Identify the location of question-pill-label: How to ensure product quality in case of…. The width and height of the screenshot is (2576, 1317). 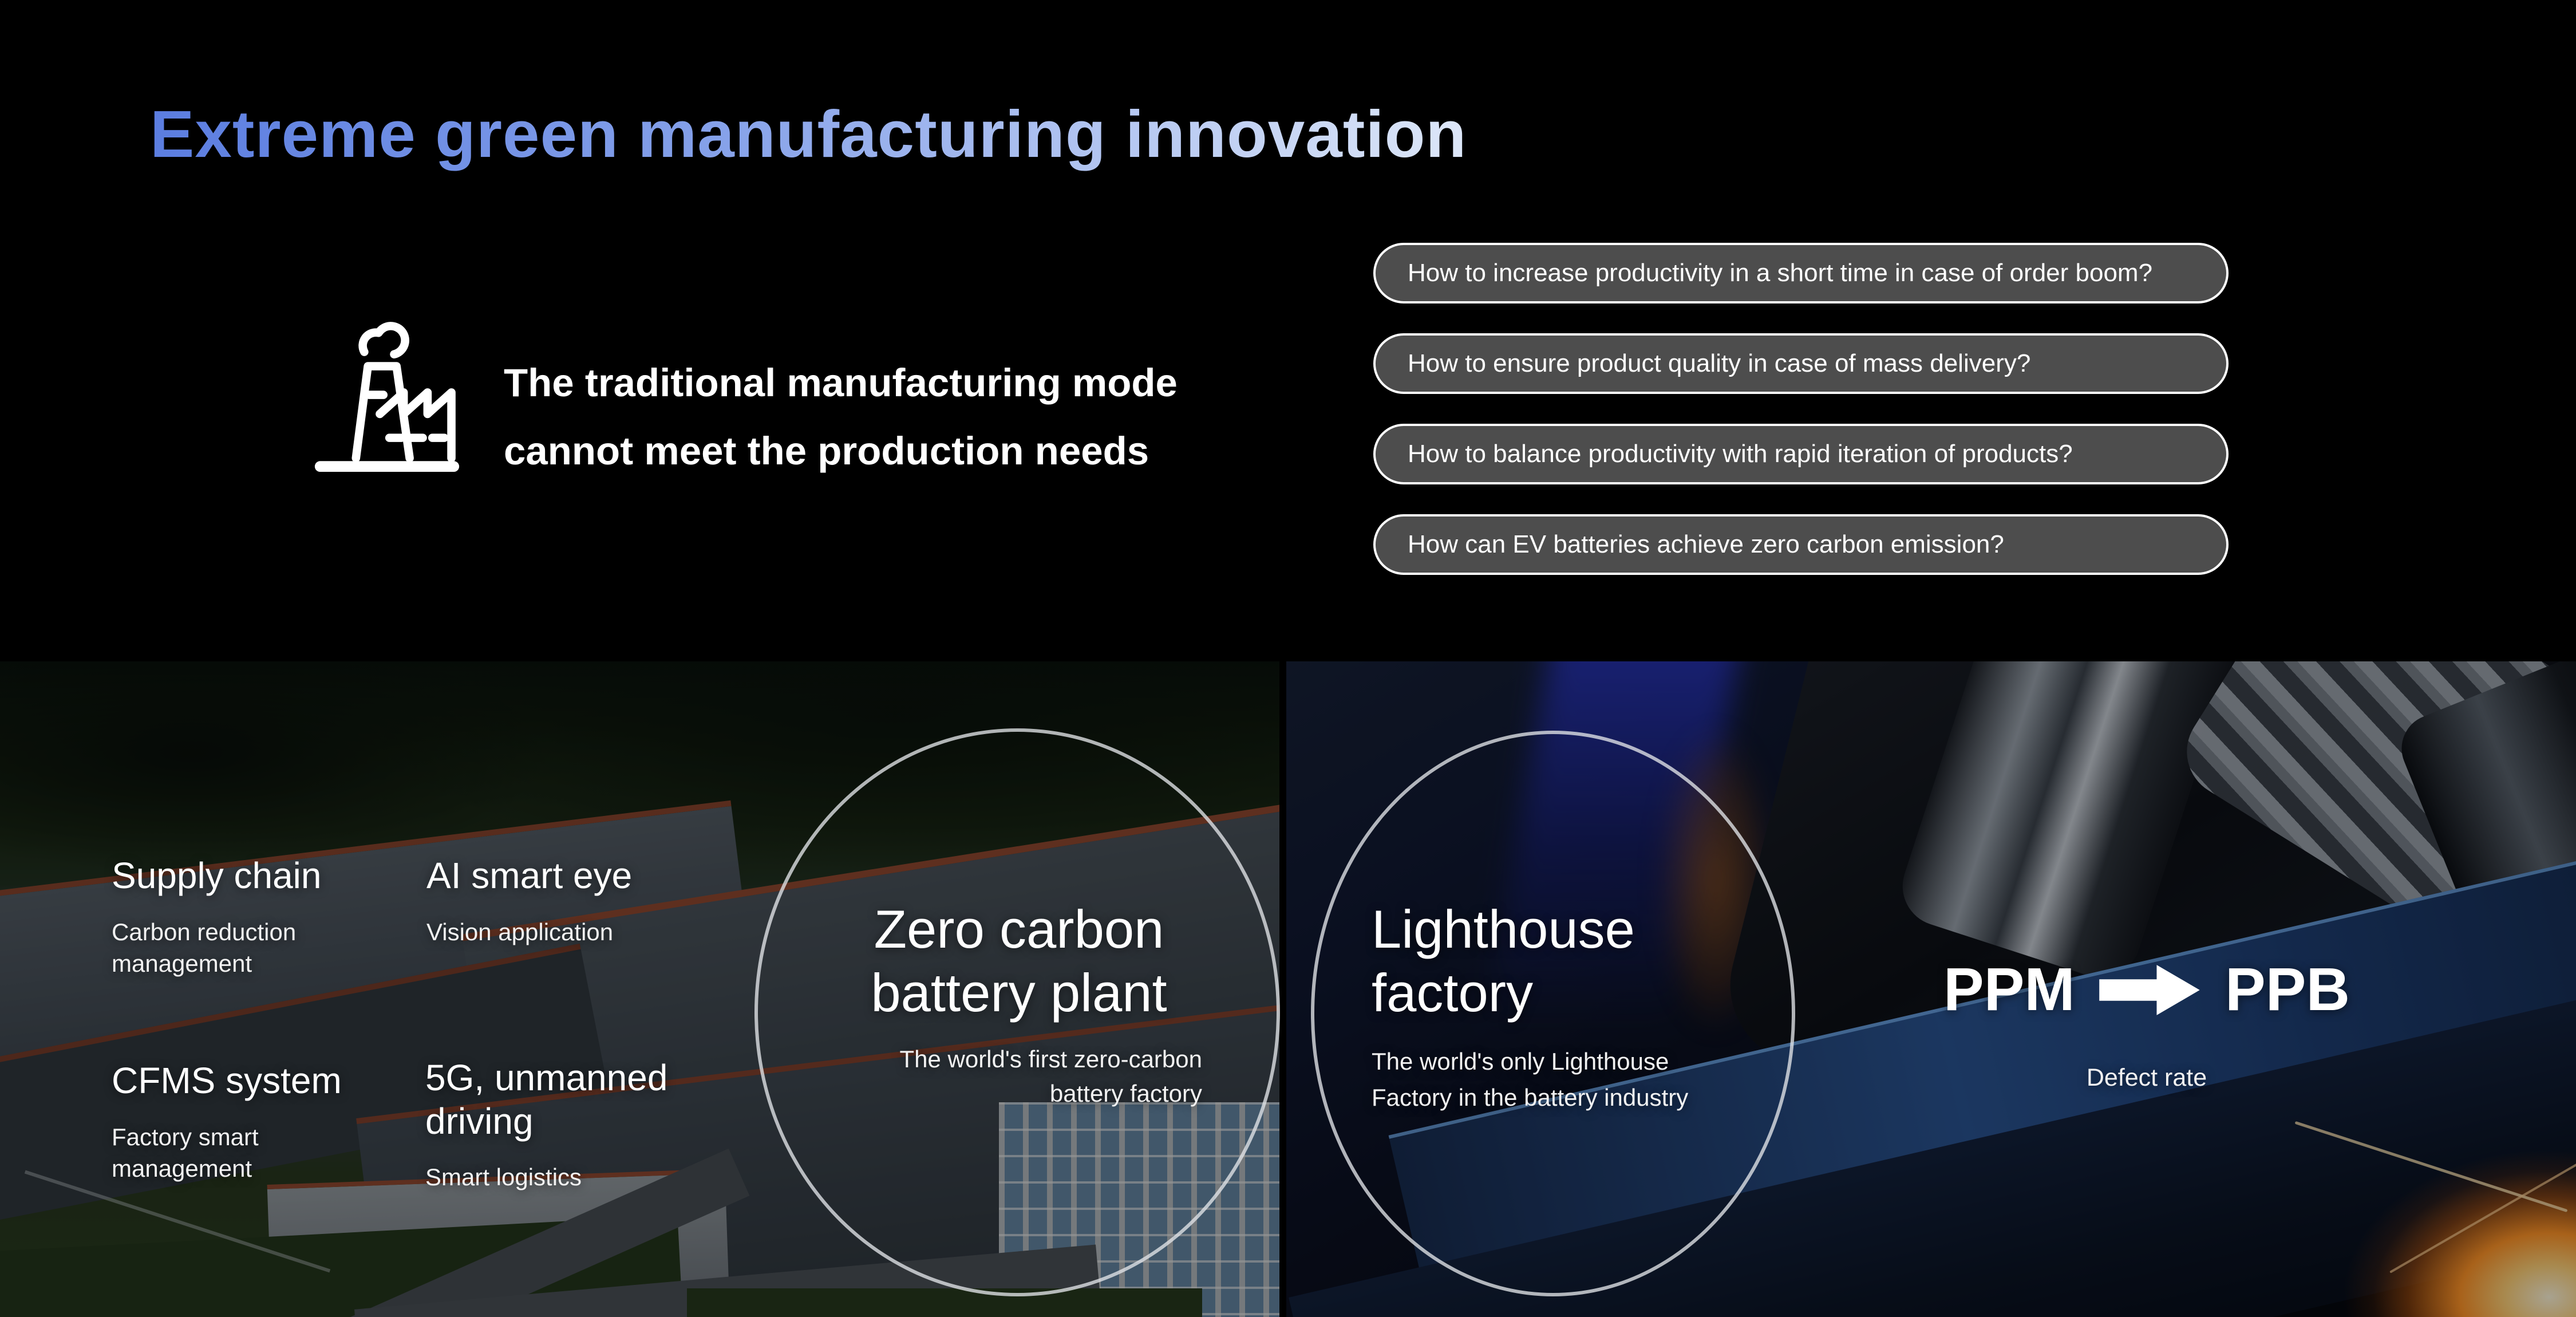
(1719, 363).